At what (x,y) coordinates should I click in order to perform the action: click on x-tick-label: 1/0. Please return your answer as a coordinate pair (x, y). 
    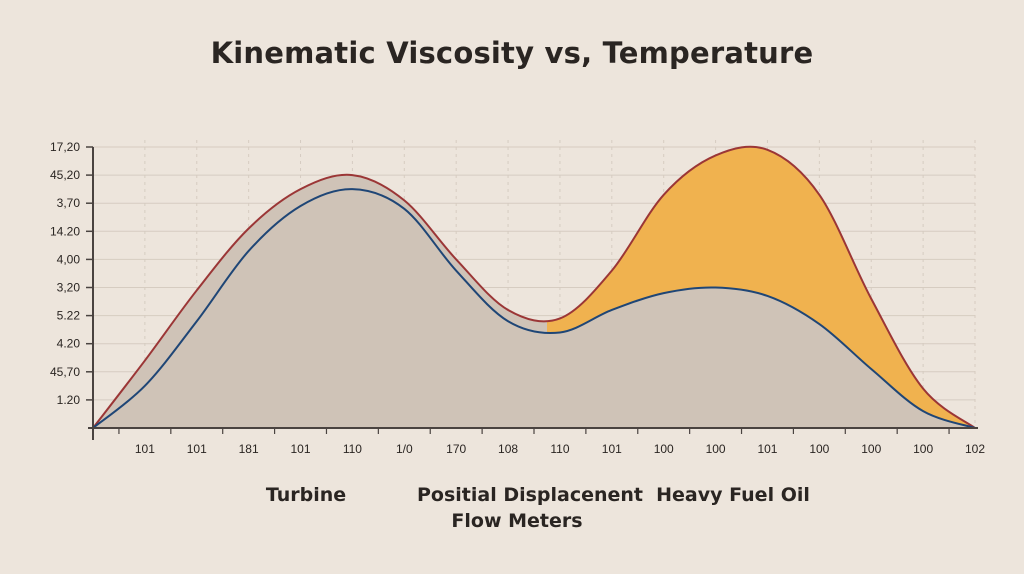
    Looking at the image, I should click on (404, 449).